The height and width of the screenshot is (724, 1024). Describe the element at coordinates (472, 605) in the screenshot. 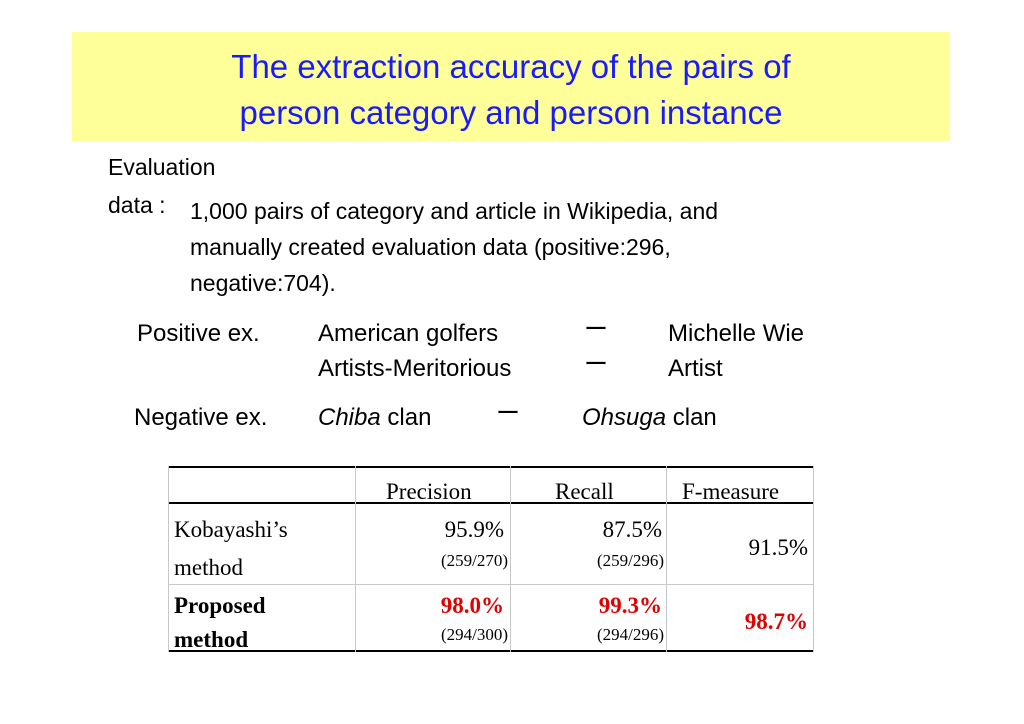

I see `row-2-precision: 98.0%` at that location.